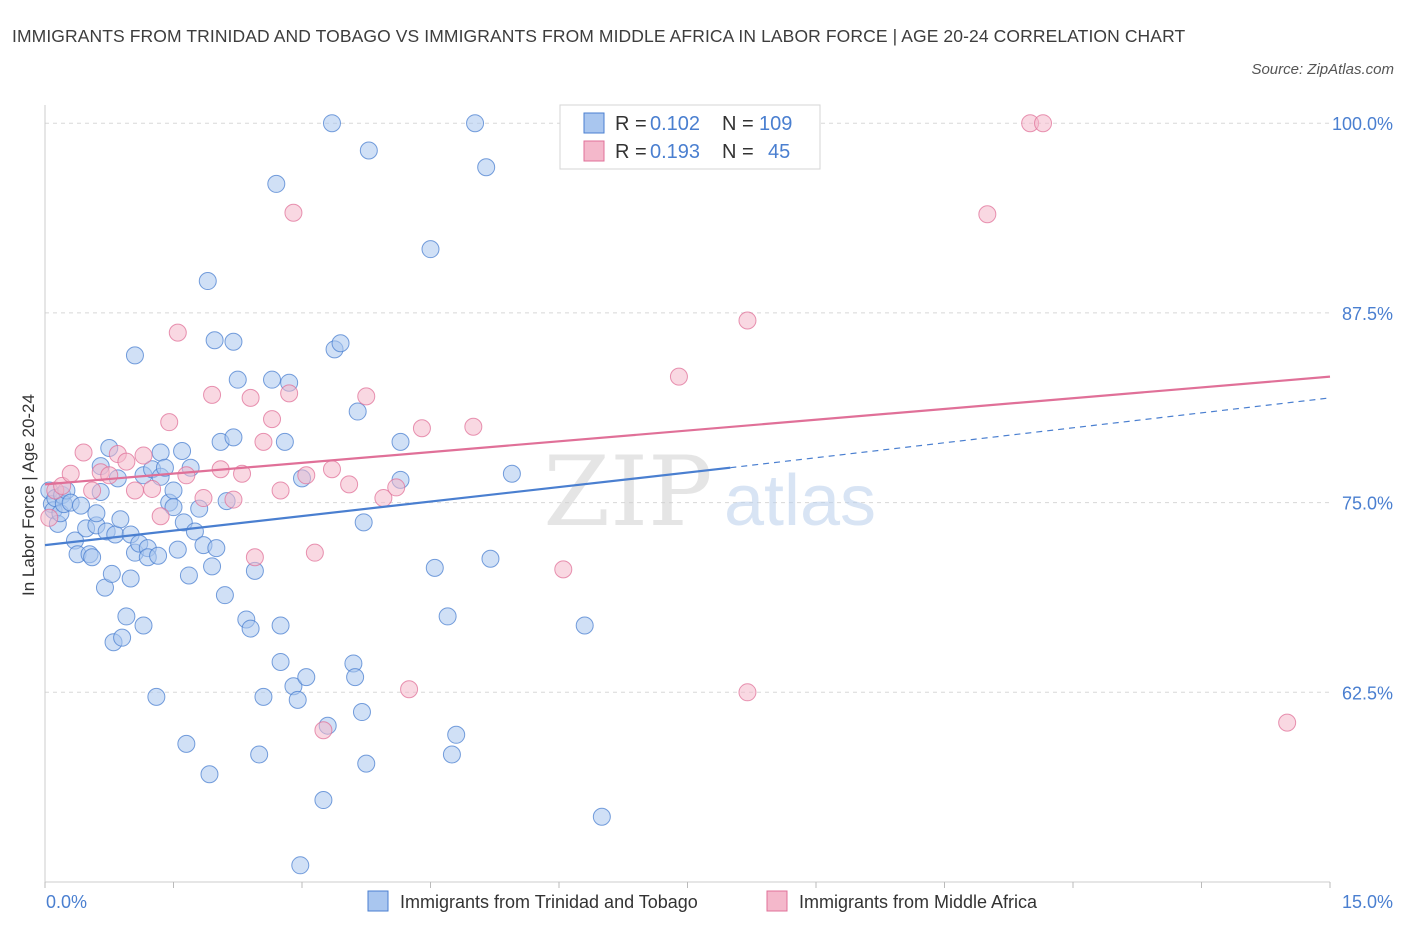 Image resolution: width=1406 pixels, height=930 pixels. I want to click on bottom-legend-swatch-blue, so click(378, 901).